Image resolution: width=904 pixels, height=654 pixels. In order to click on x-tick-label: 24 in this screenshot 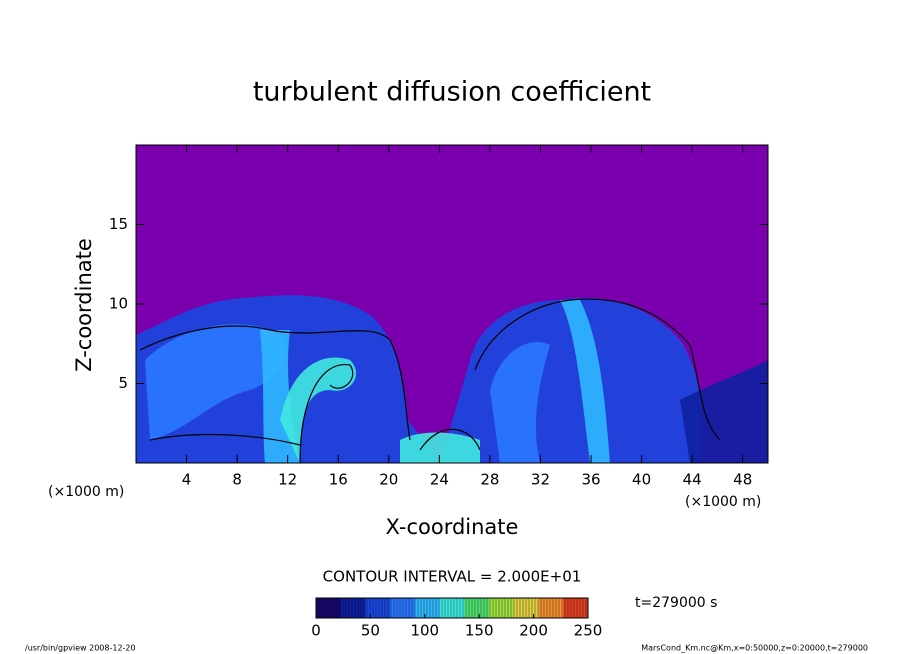, I will do `click(439, 480)`.